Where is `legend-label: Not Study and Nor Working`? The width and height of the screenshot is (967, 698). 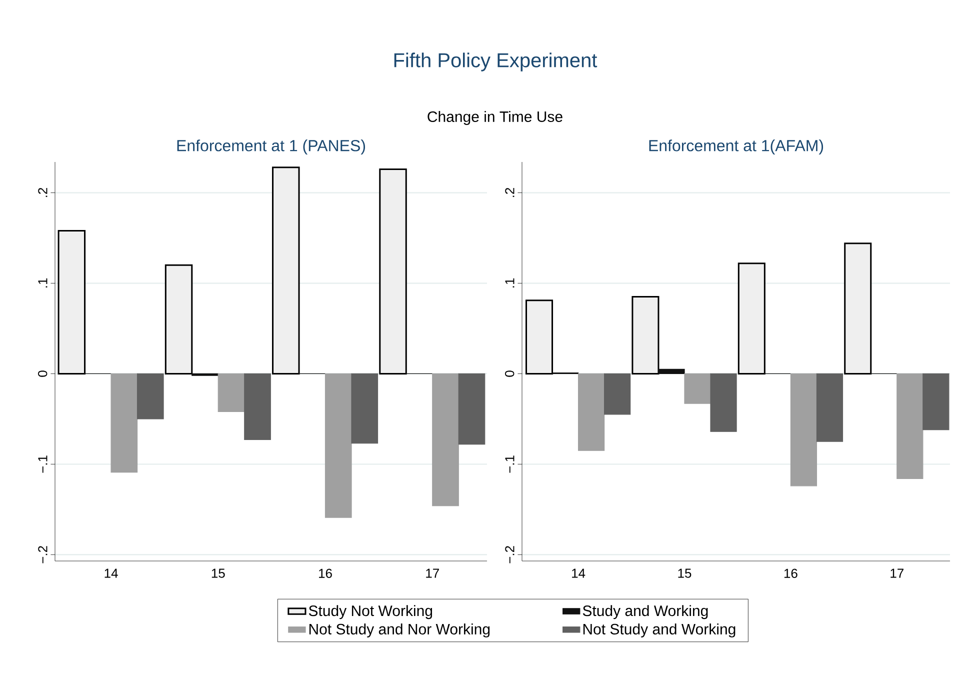 legend-label: Not Study and Nor Working is located at coordinates (399, 630).